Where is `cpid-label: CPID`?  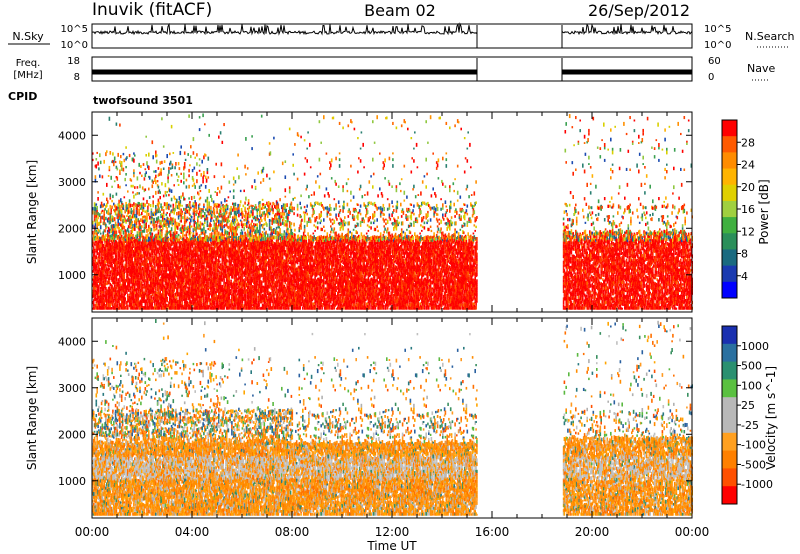
cpid-label: CPID is located at coordinates (22, 96).